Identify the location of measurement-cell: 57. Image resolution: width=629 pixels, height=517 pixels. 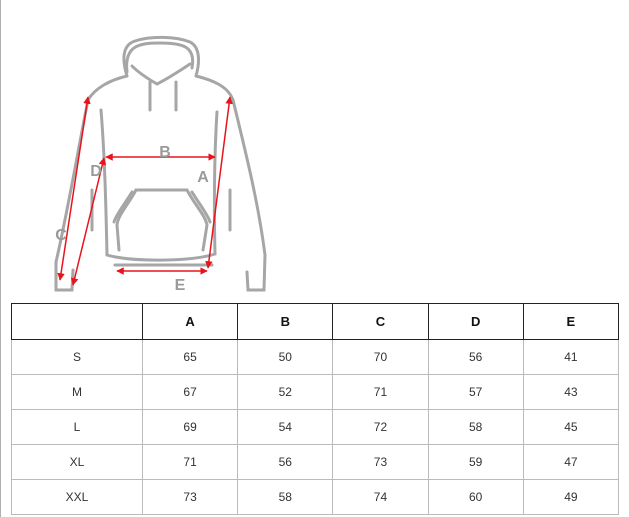
(475, 392).